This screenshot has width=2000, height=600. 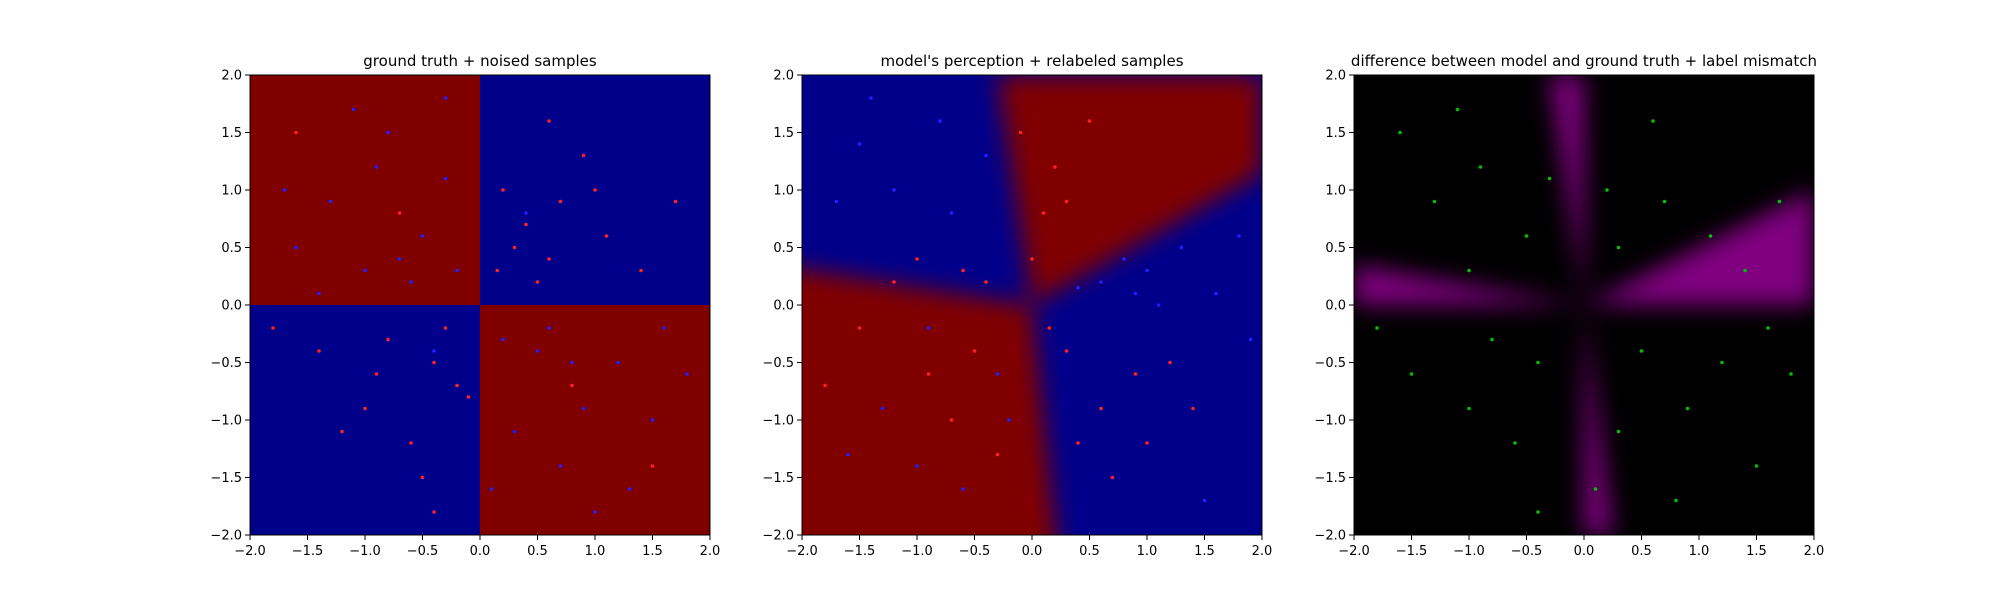 I want to click on x-tick-label: −1.5, so click(x=1412, y=551).